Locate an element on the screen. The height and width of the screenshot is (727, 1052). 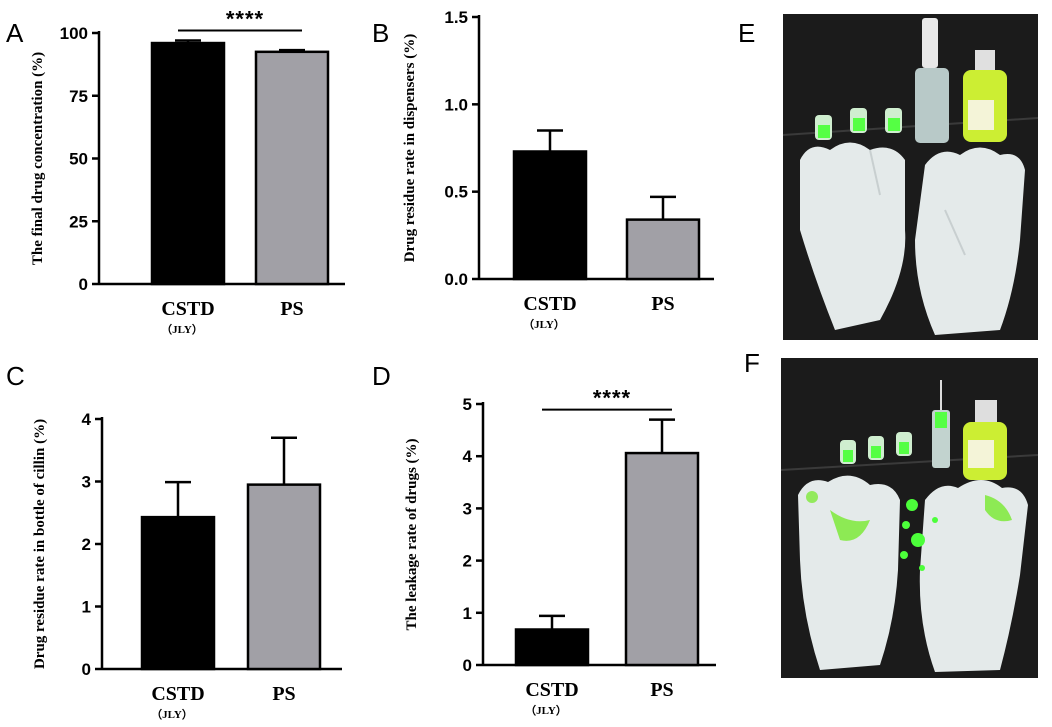
panel-letter-c: C is located at coordinates (15, 376).